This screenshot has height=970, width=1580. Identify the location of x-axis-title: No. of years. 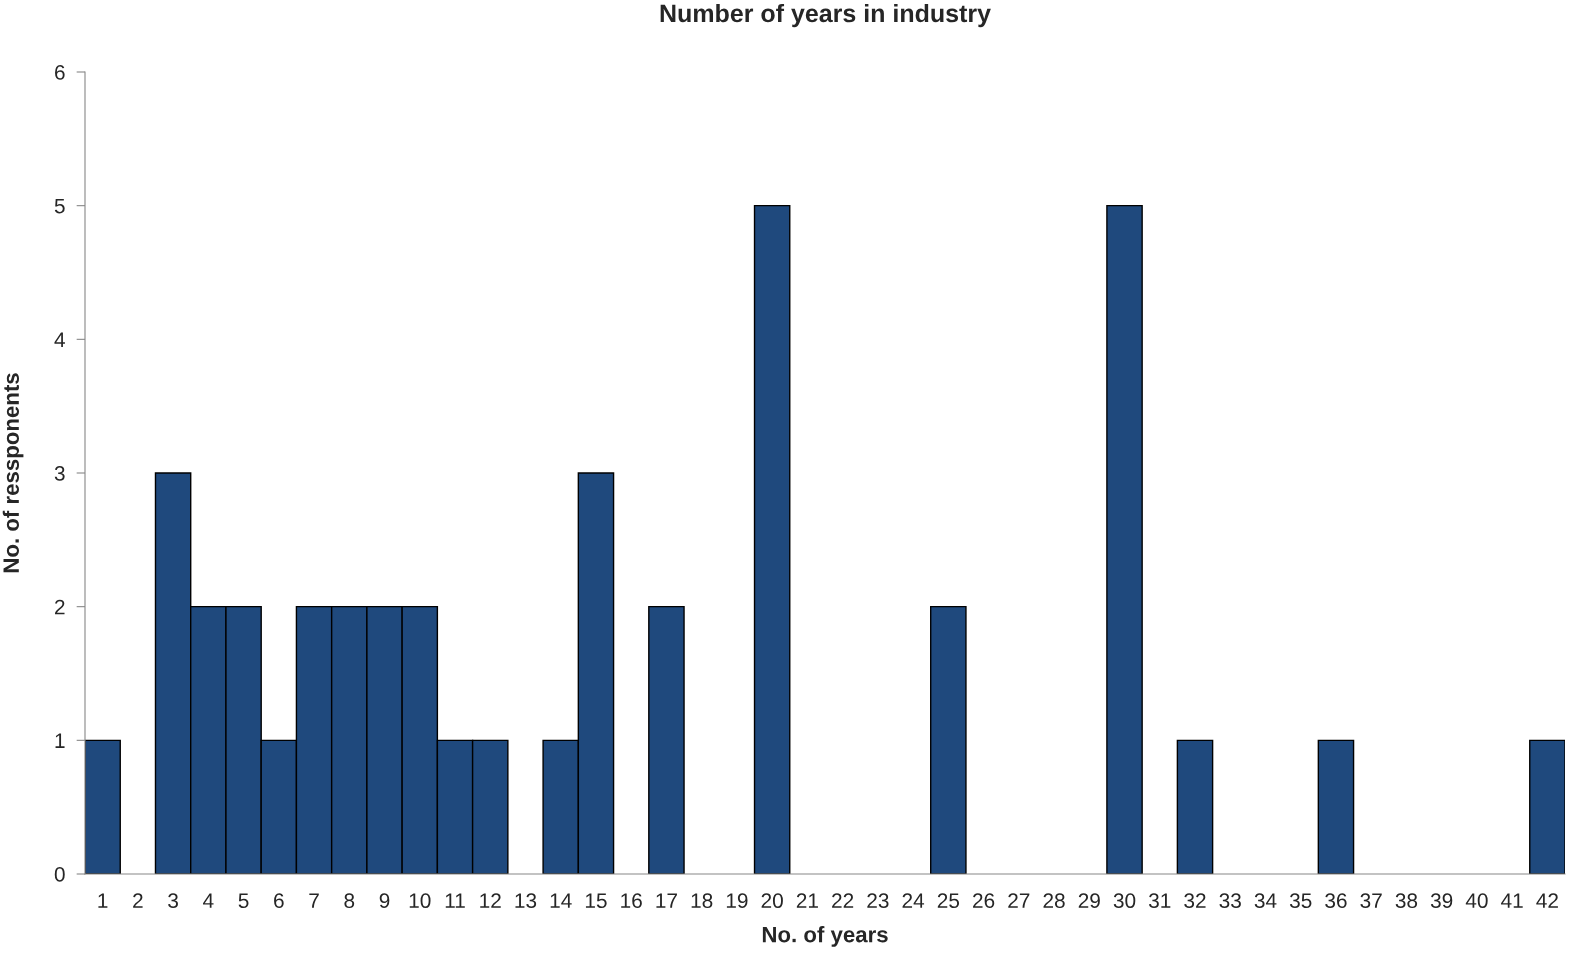
(825, 936).